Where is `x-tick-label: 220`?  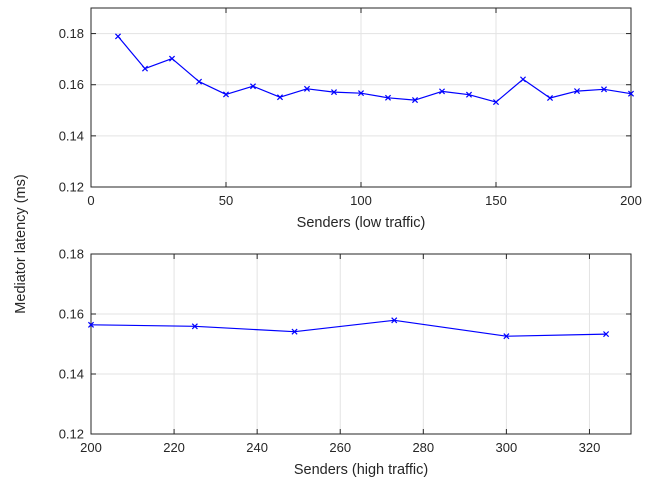 x-tick-label: 220 is located at coordinates (174, 447).